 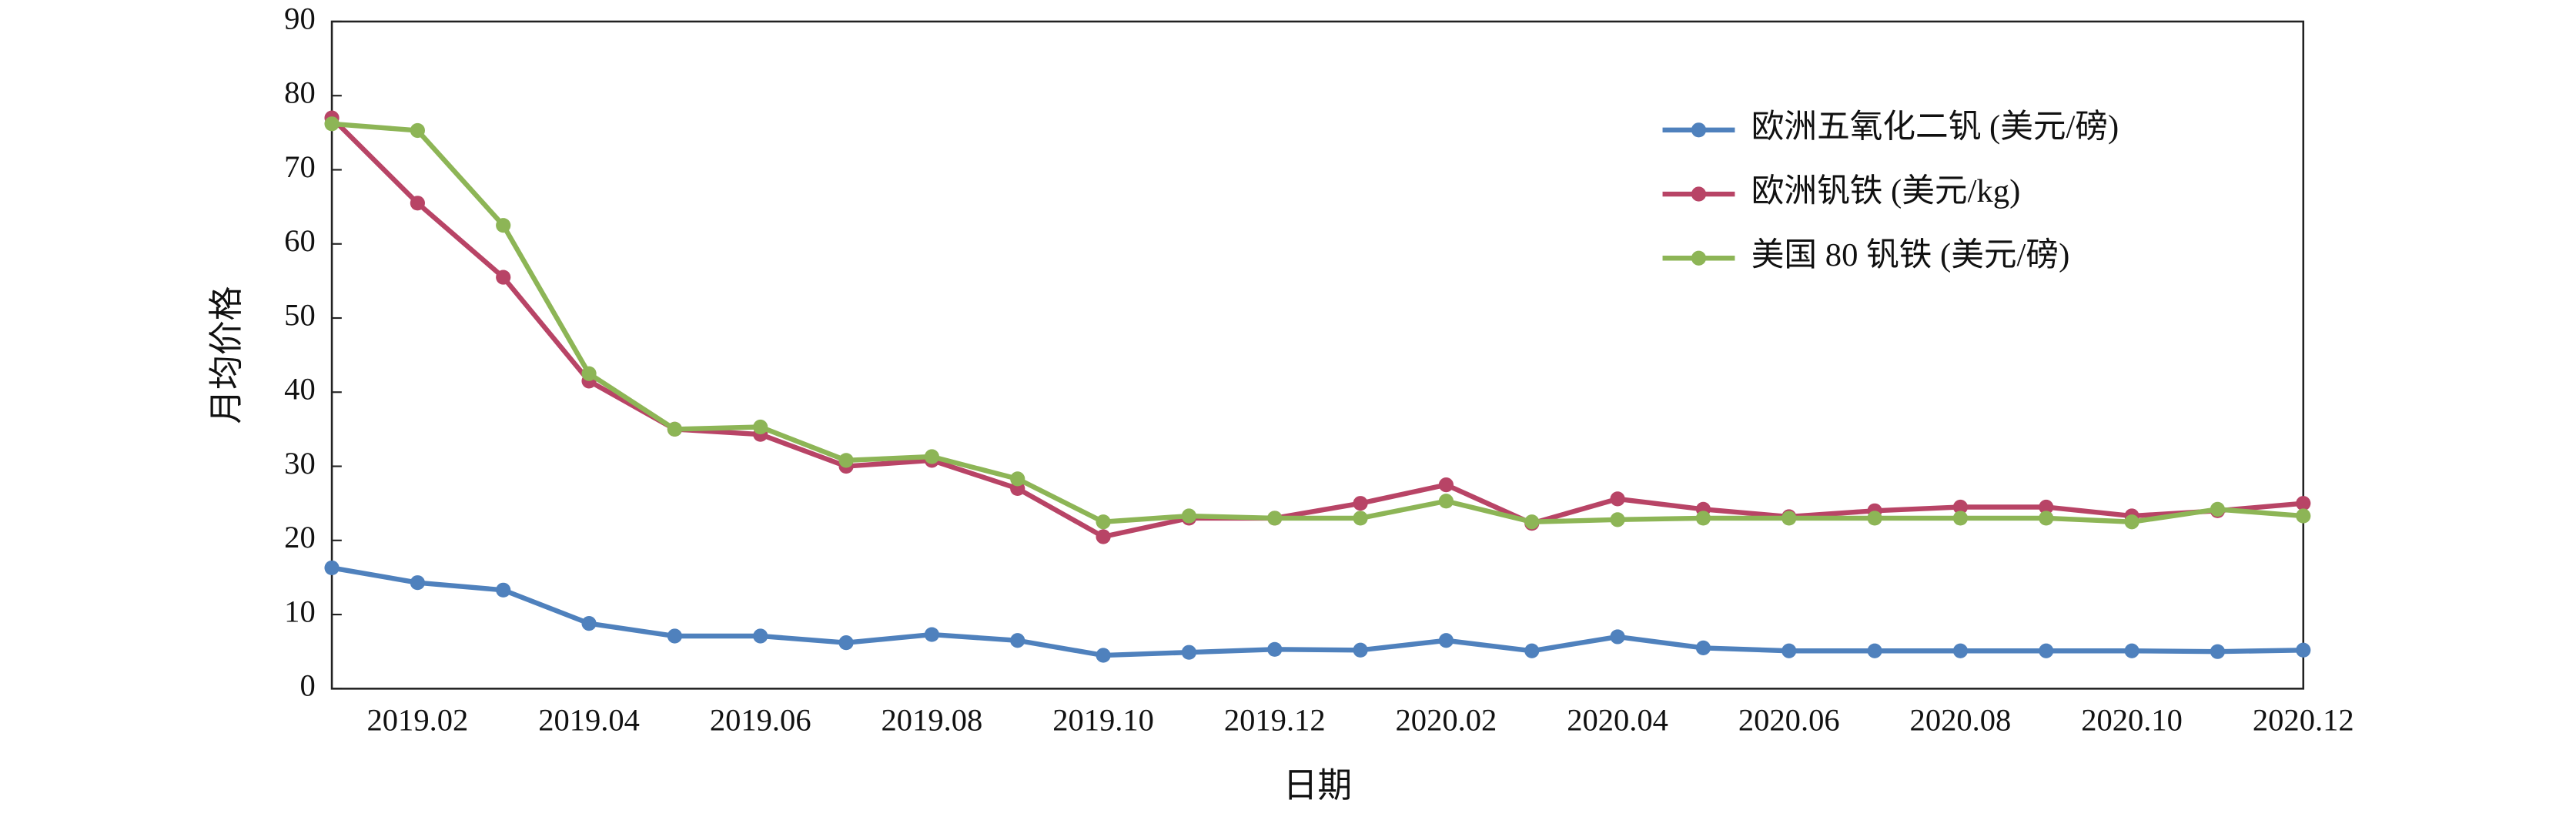 I want to click on x-tick-label: 2020.04, so click(x=1617, y=719).